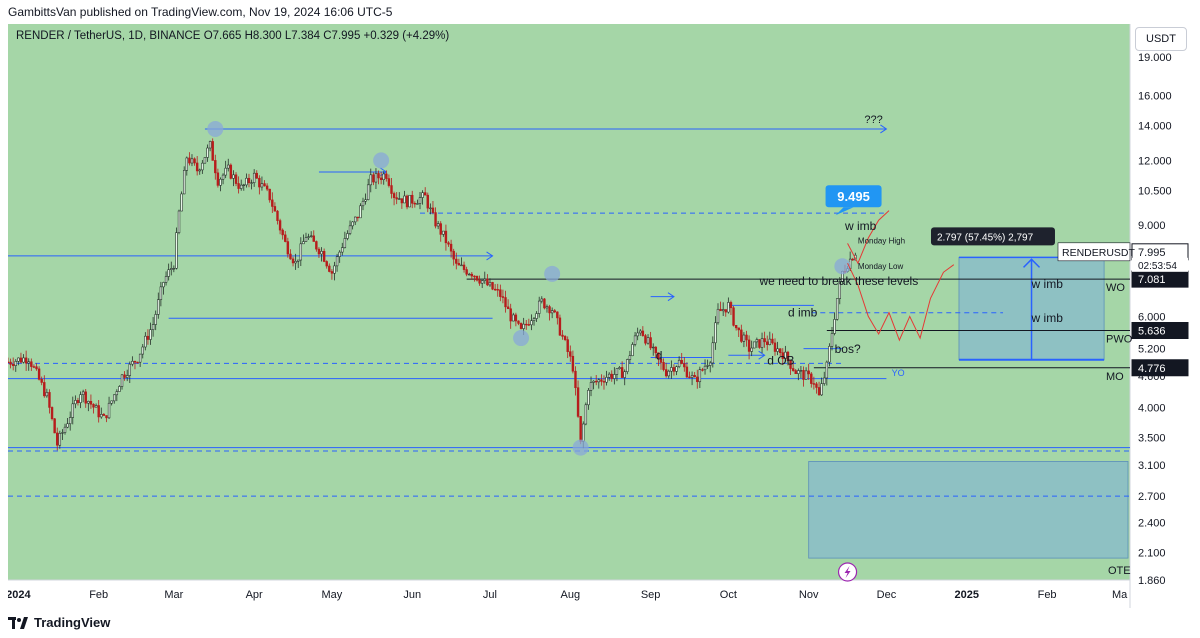  I want to click on time-tick-2024: 2024, so click(19, 595).